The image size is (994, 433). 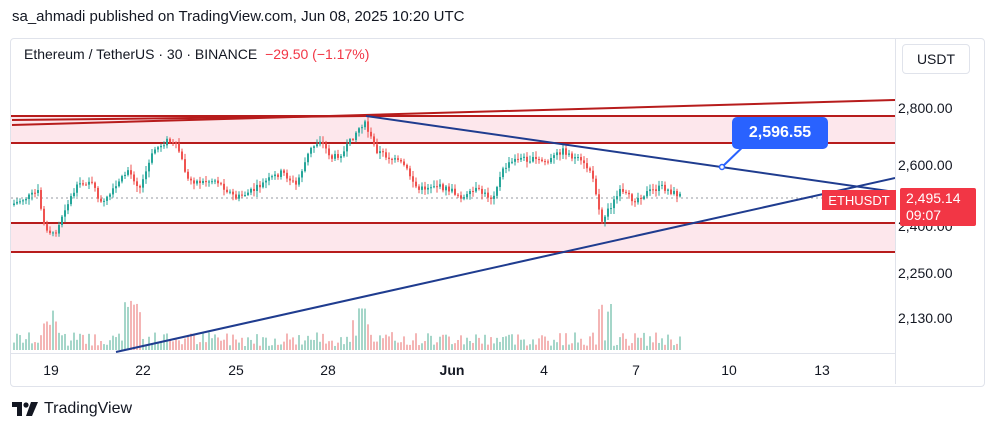 I want to click on price-label: 2,250.00, so click(x=925, y=273).